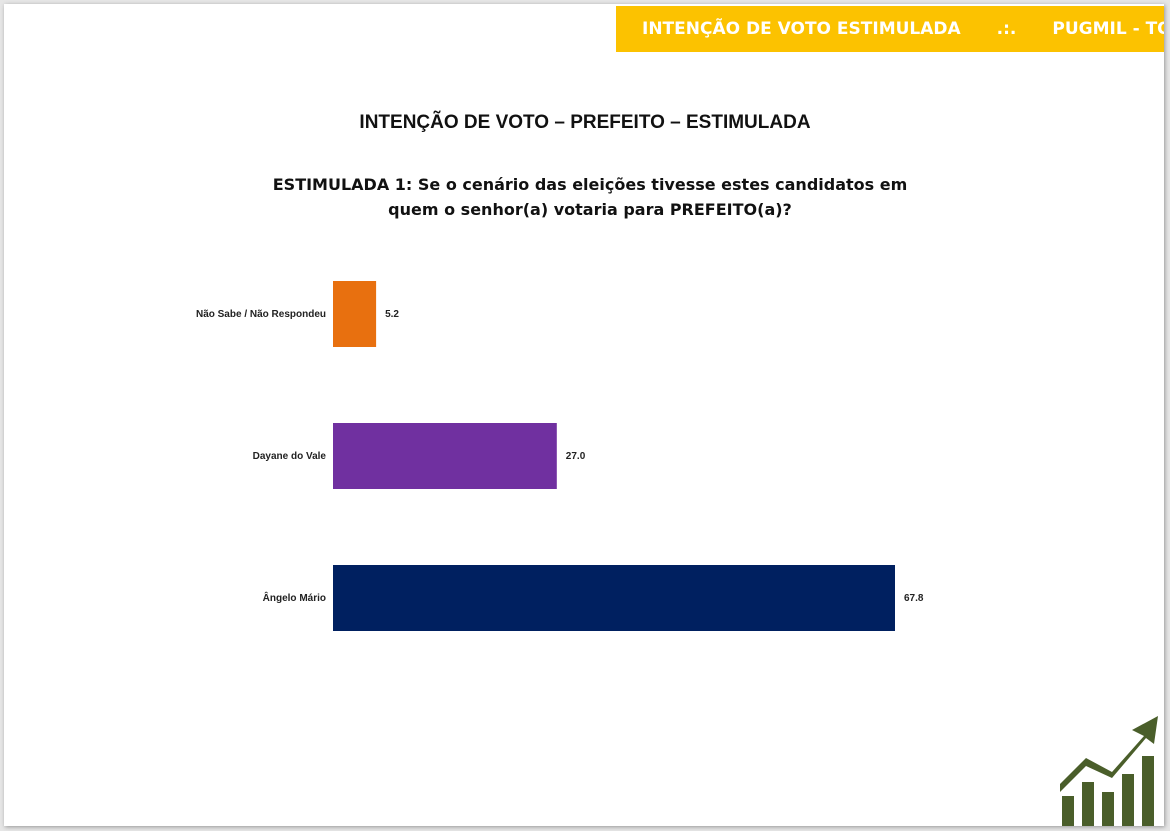  What do you see at coordinates (576, 456) in the screenshot?
I see `value-label-1: 27.0` at bounding box center [576, 456].